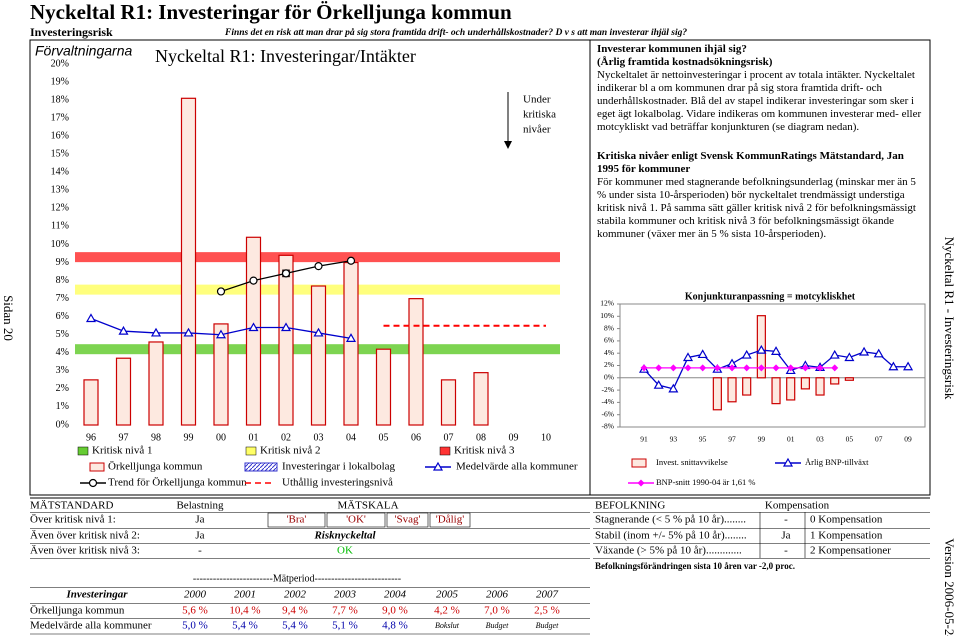 The height and width of the screenshot is (636, 960). I want to click on x-tick-label: 06, so click(416, 437).